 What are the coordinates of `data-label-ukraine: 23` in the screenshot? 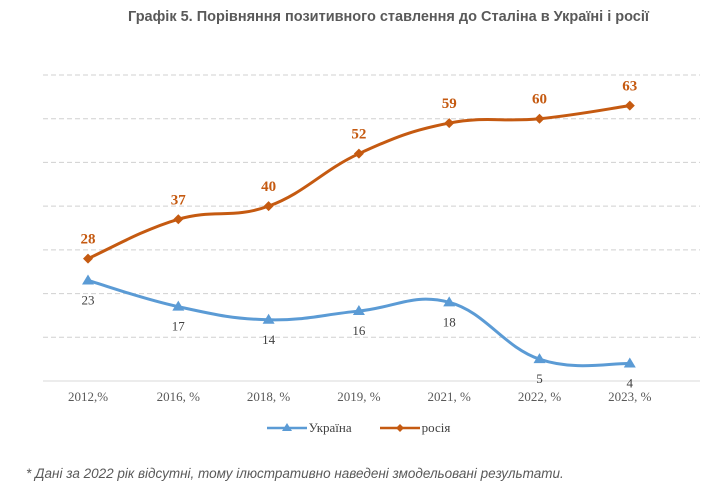 It's located at (88, 299).